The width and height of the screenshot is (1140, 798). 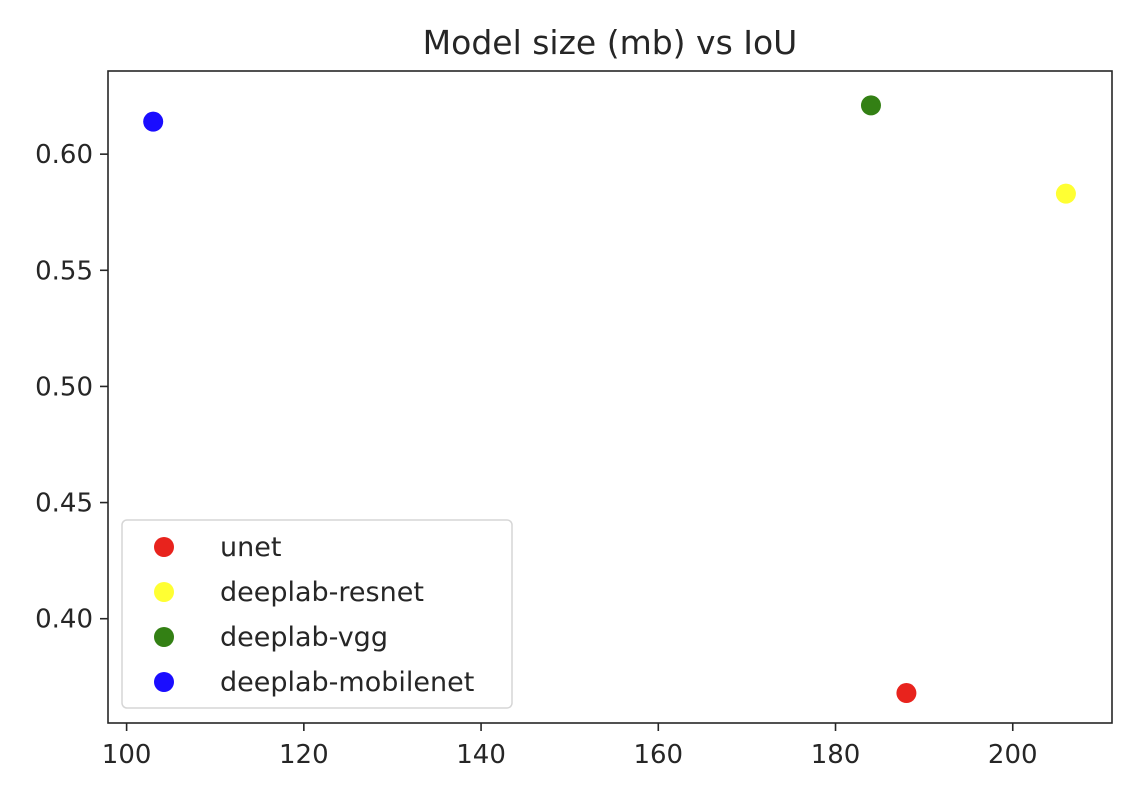 What do you see at coordinates (164, 592) in the screenshot?
I see `legend-marker-deeplab-resnet` at bounding box center [164, 592].